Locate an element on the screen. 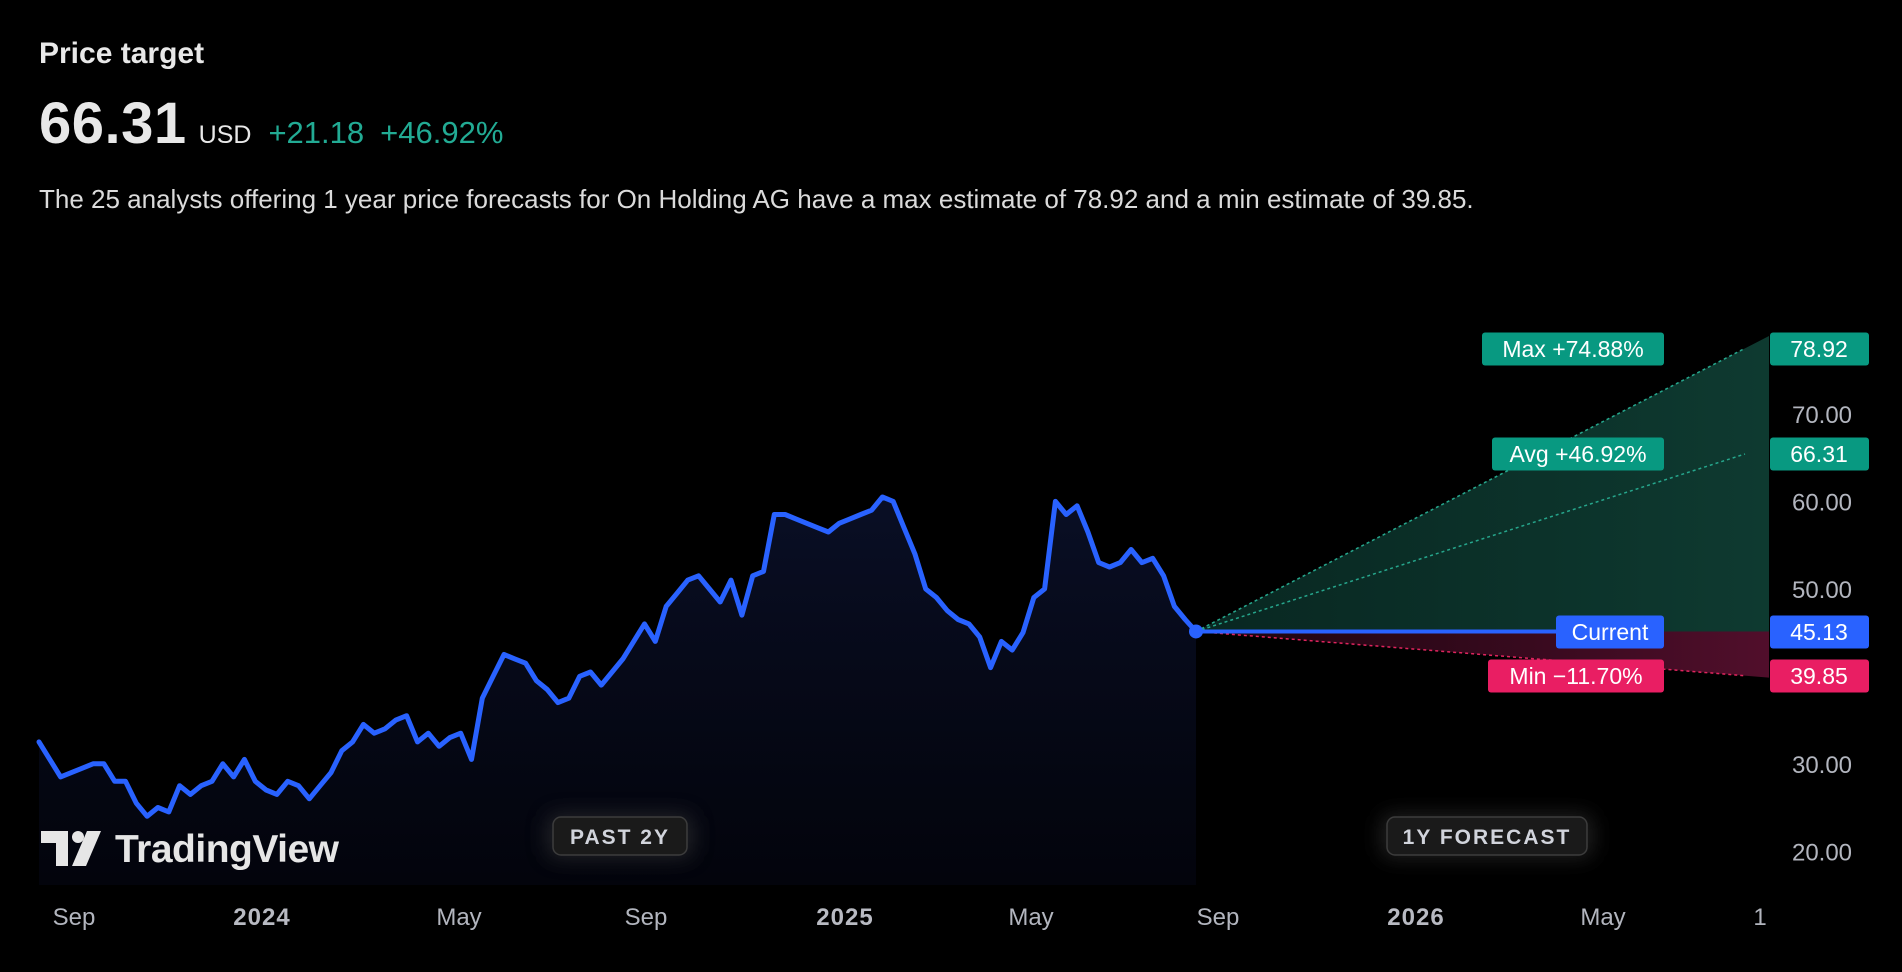 The width and height of the screenshot is (1902, 972). max-price-label-text: Max +74.88% is located at coordinates (1572, 349).